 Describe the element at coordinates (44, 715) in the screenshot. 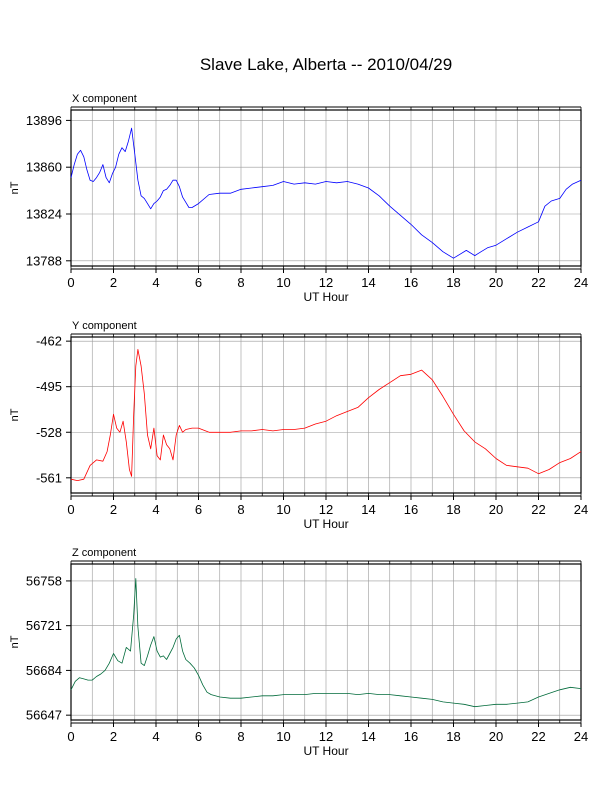

I see `y-tick-label: 56647` at that location.